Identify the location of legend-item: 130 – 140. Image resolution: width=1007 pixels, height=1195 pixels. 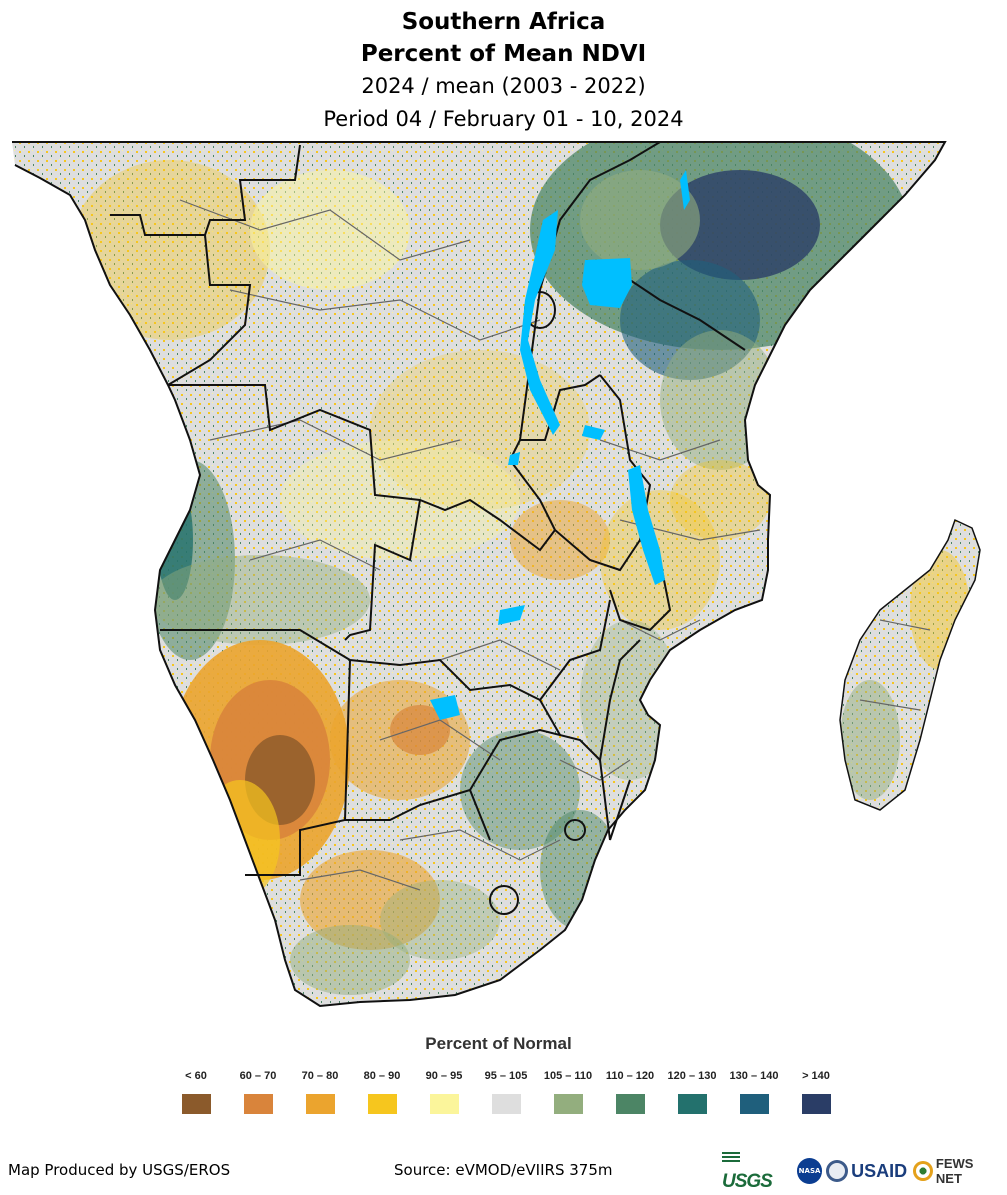
(754, 1092).